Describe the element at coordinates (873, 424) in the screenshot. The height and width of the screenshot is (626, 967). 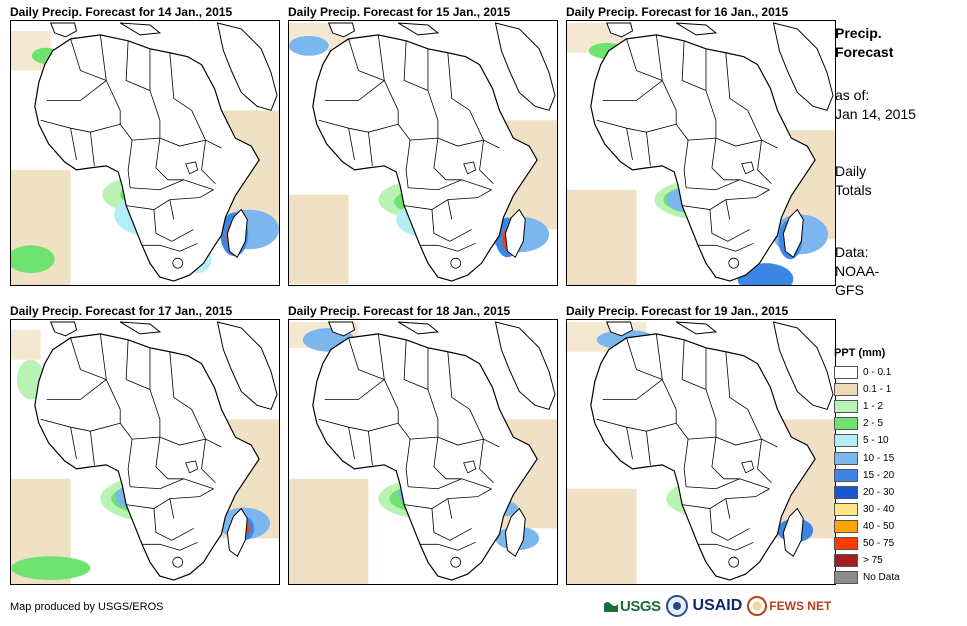
I see `legend-label: 2 - 5` at that location.